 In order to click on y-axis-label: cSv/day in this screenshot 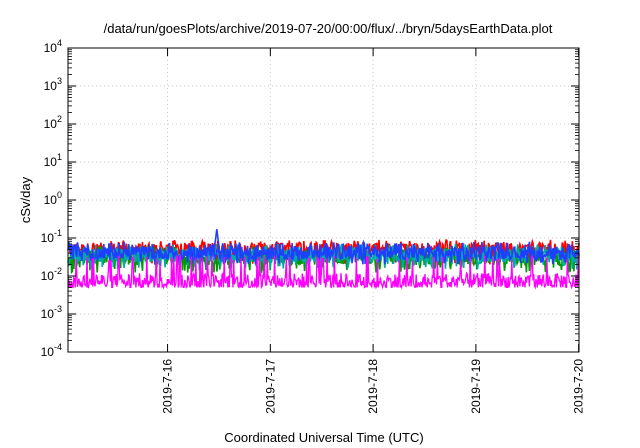, I will do `click(25, 199)`.